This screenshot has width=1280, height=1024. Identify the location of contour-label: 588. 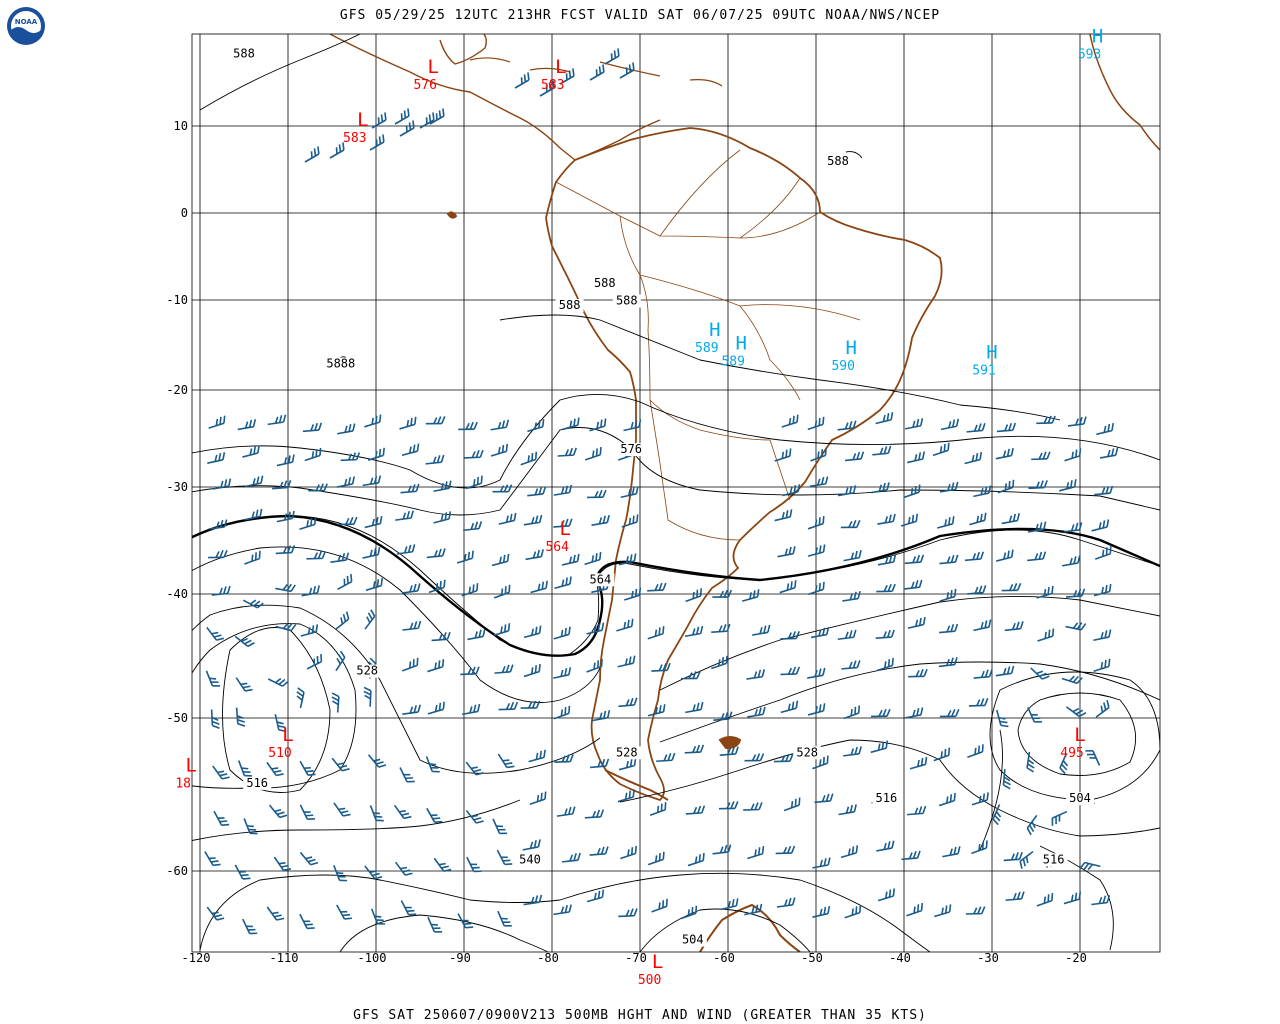
(244, 54).